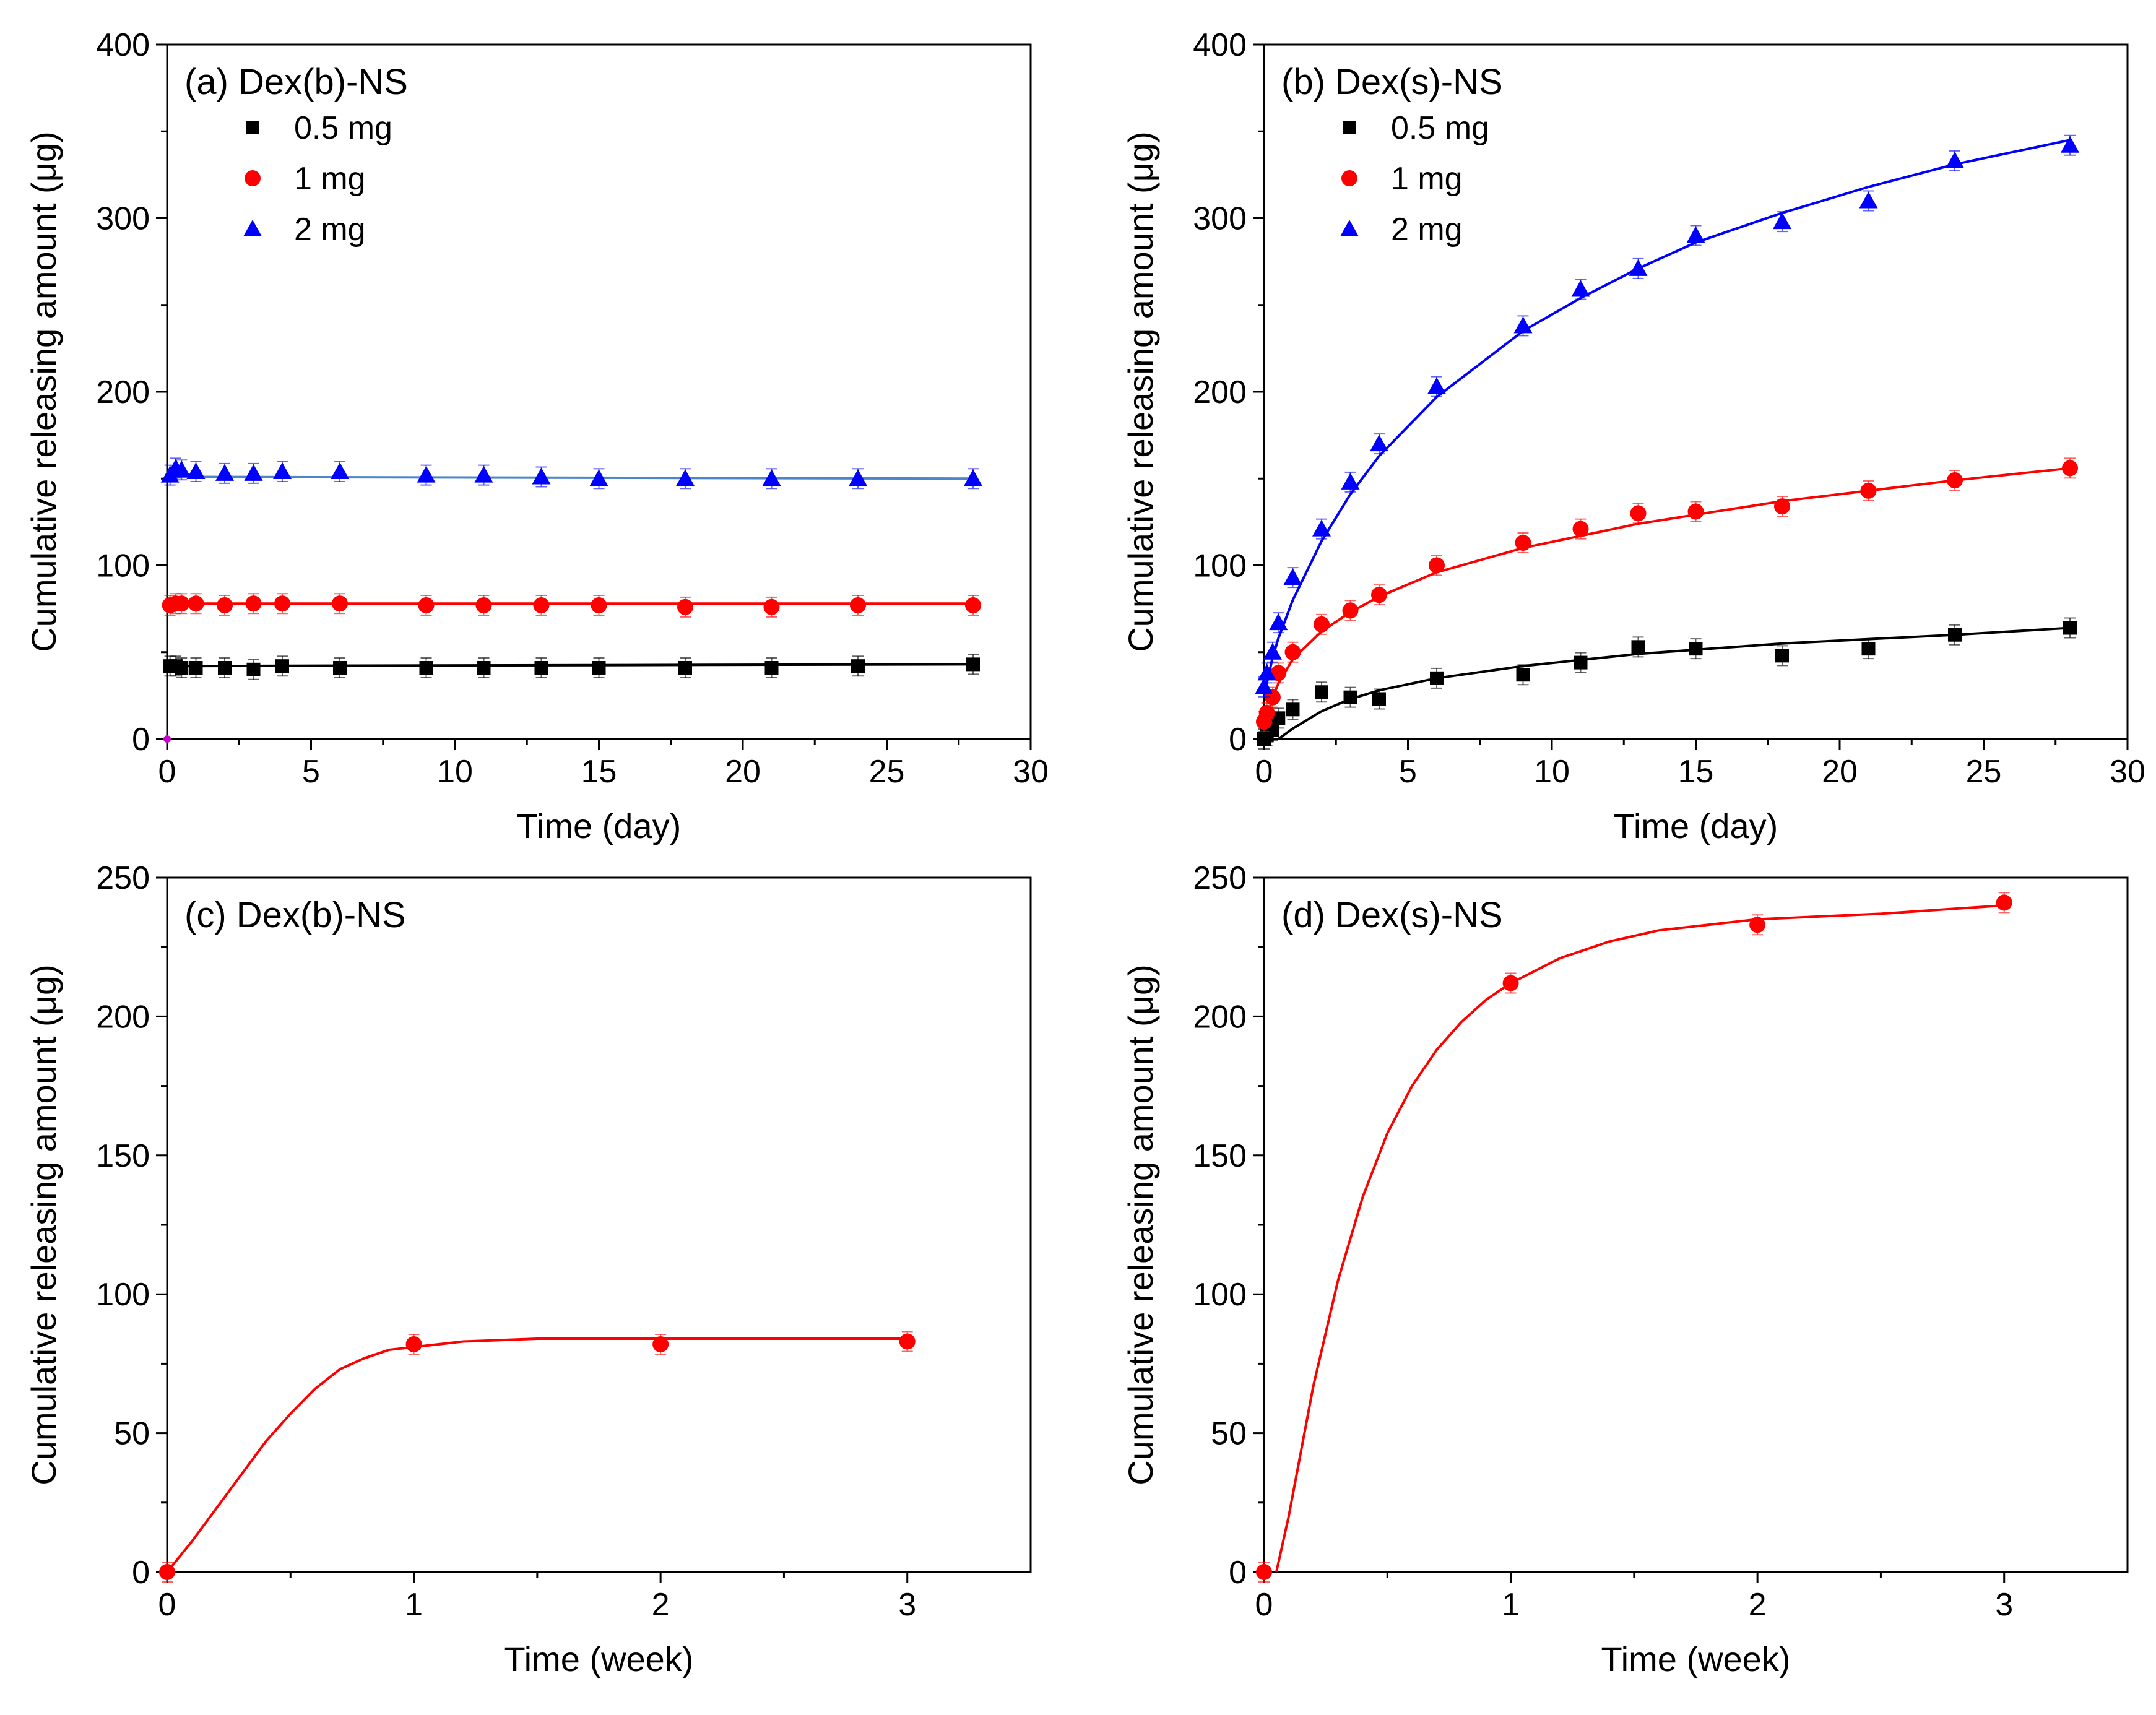  I want to click on series-0-5-mg, so click(1667, 683).